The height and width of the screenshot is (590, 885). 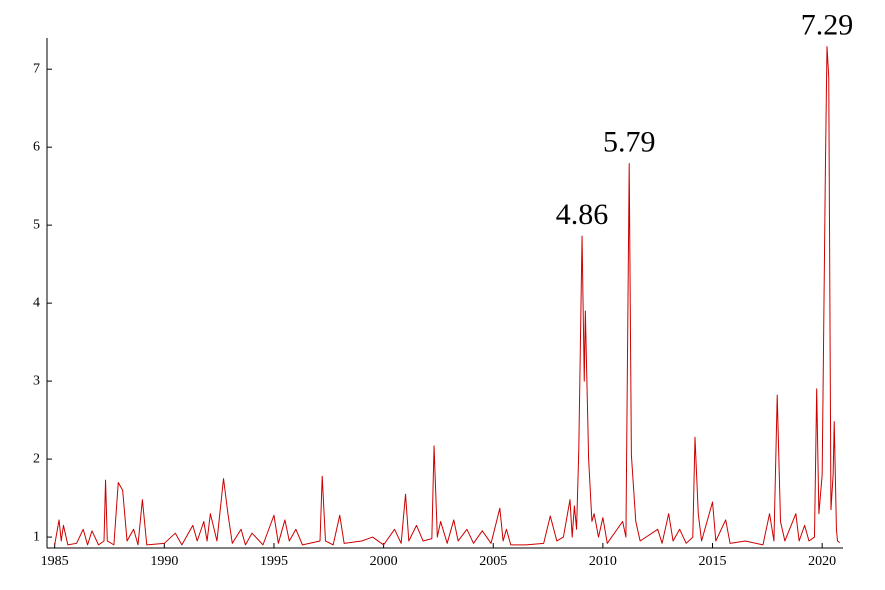 I want to click on y-tick-label: 5, so click(x=36, y=224).